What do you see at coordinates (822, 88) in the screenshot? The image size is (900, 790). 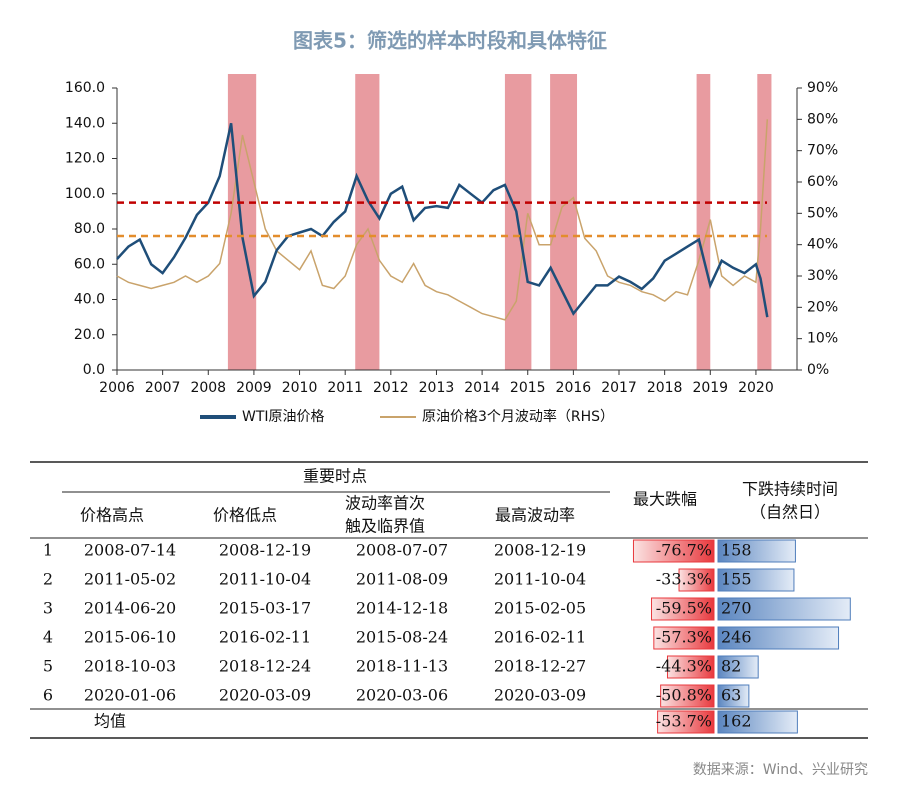 I see `y2-tick-label: 90%` at bounding box center [822, 88].